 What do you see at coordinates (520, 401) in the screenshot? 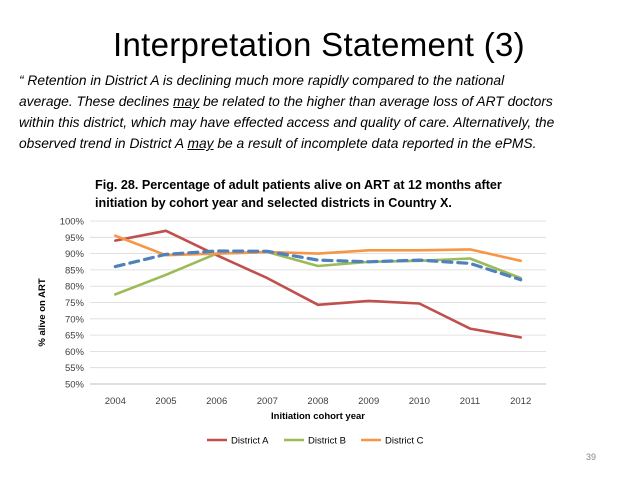
I see `x-tick-label: 2012` at bounding box center [520, 401].